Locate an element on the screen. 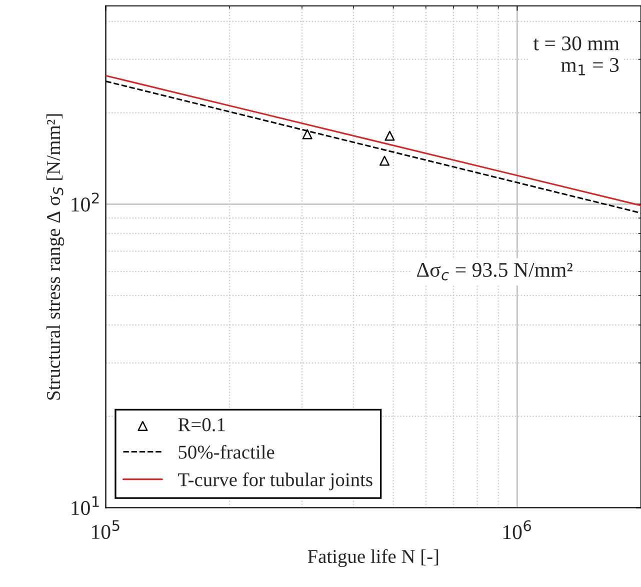 The height and width of the screenshot is (587, 641). x-tick-label: 10$^{5}$ is located at coordinates (106, 530).